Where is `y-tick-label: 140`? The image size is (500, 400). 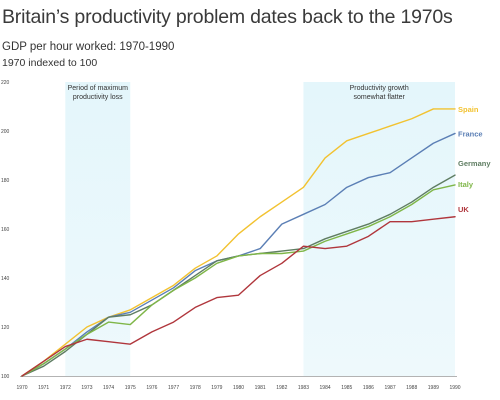 y-tick-label: 140 is located at coordinates (5, 279).